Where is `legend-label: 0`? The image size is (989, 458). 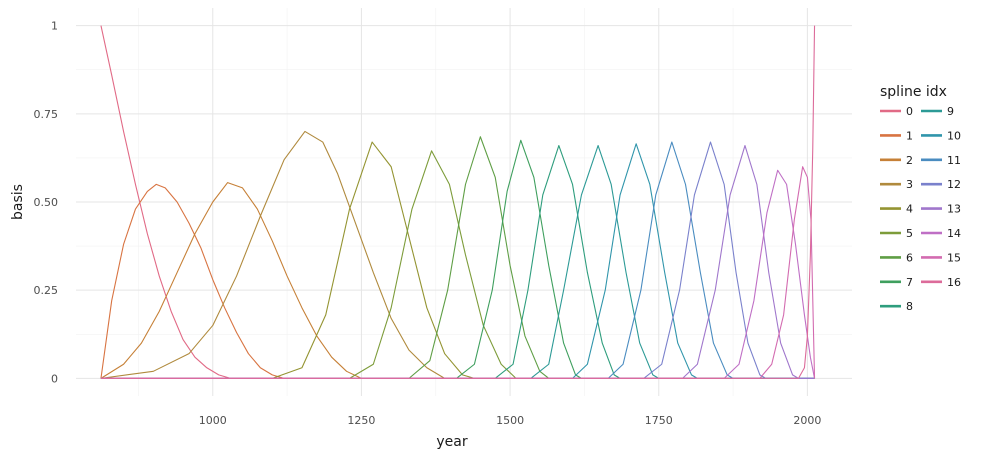
legend-label: 0 is located at coordinates (909, 111).